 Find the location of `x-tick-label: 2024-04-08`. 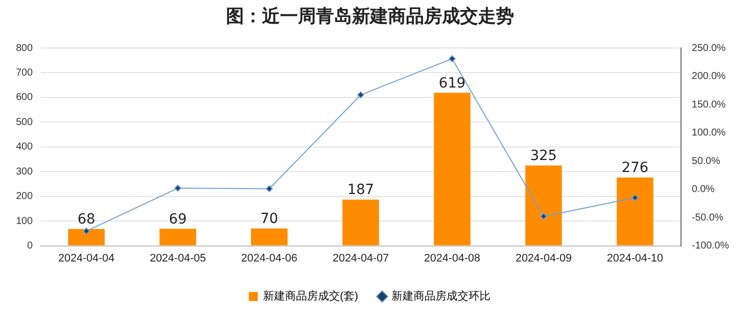

x-tick-label: 2024-04-08 is located at coordinates (452, 258).